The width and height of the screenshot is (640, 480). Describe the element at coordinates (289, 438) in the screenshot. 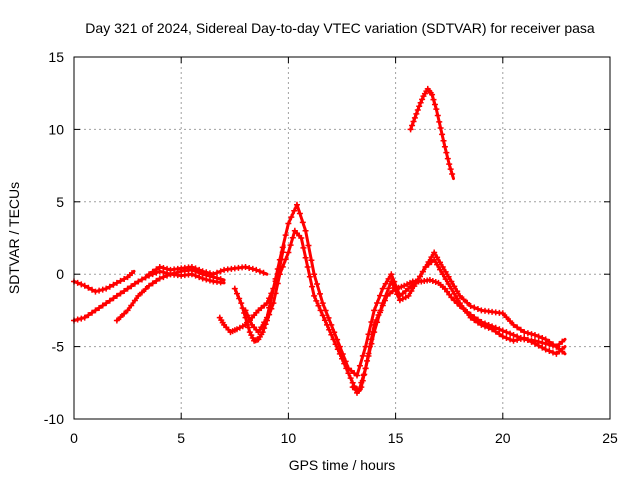

I see `x-tick-label: 10` at that location.